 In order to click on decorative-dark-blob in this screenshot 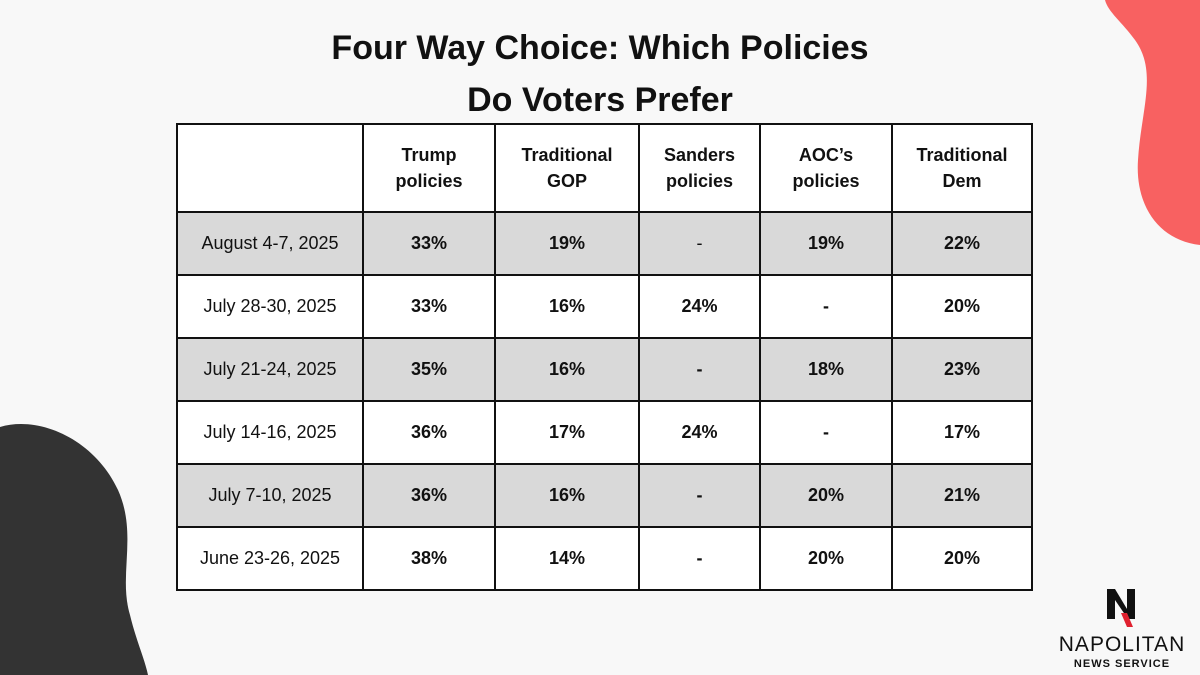, I will do `click(80, 545)`.